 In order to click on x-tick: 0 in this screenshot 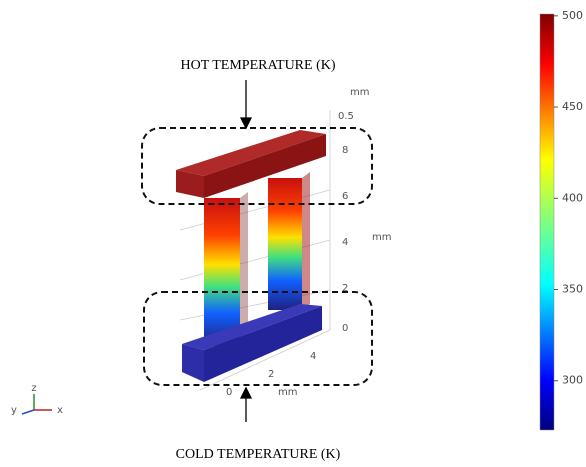, I will do `click(229, 392)`.